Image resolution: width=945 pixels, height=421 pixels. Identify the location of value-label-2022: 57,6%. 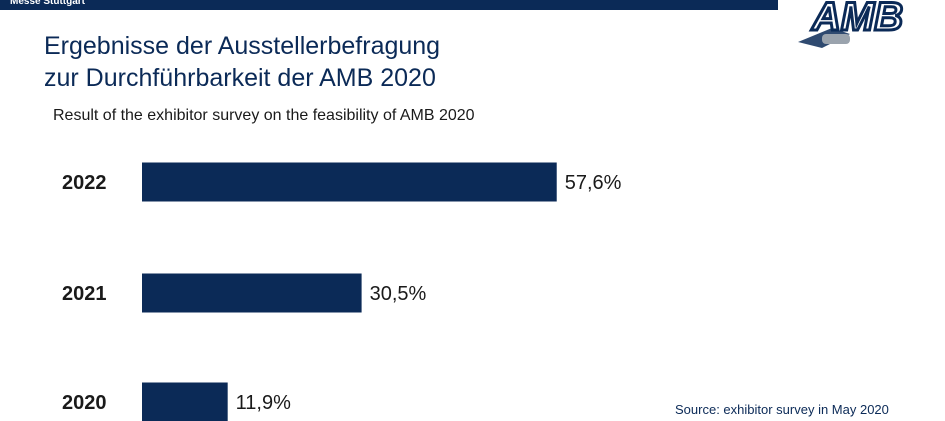
(593, 183).